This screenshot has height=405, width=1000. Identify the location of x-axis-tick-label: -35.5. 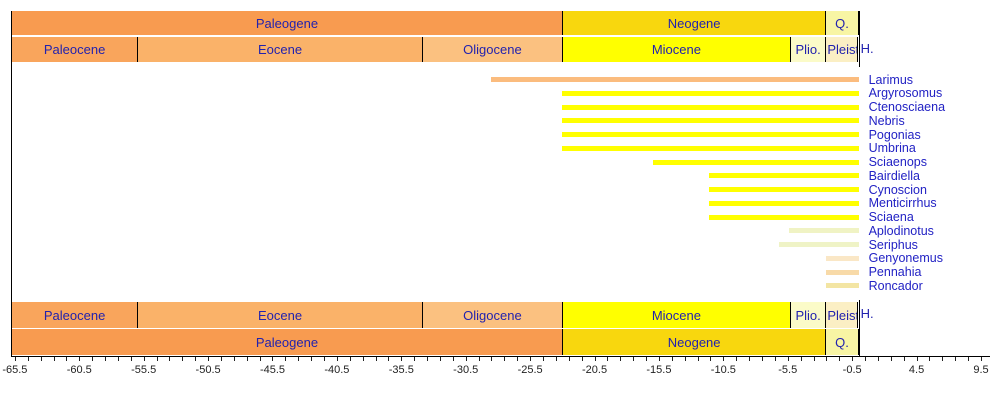
(401, 370).